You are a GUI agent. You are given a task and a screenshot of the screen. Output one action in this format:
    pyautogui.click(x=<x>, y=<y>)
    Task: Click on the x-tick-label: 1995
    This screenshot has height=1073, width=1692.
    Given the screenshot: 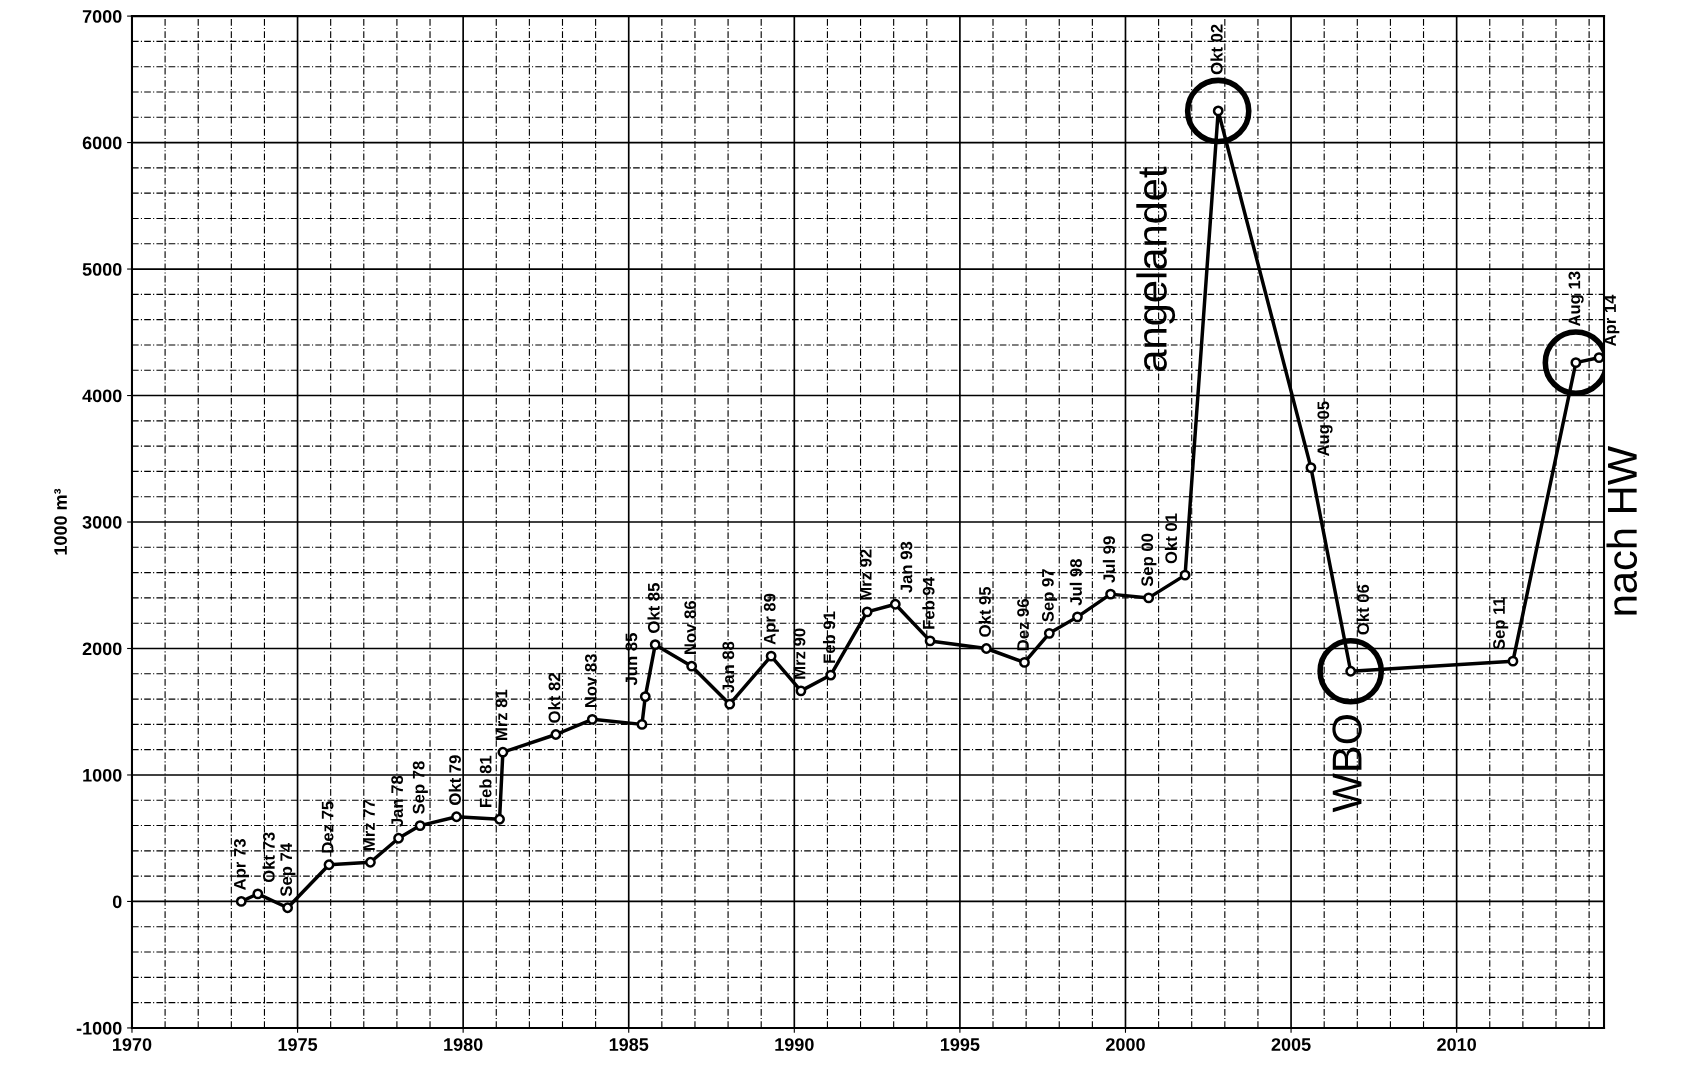 What is the action you would take?
    pyautogui.click(x=960, y=1044)
    